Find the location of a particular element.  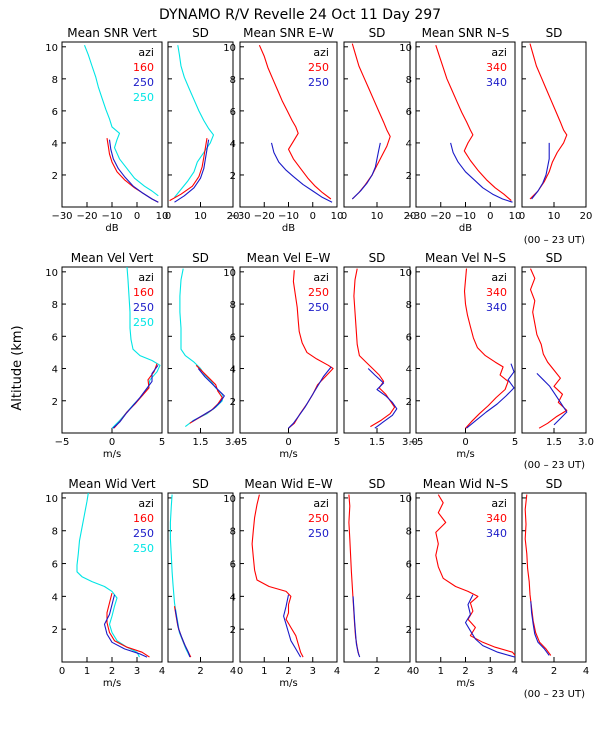

x-axis-label: dB is located at coordinates (288, 228).